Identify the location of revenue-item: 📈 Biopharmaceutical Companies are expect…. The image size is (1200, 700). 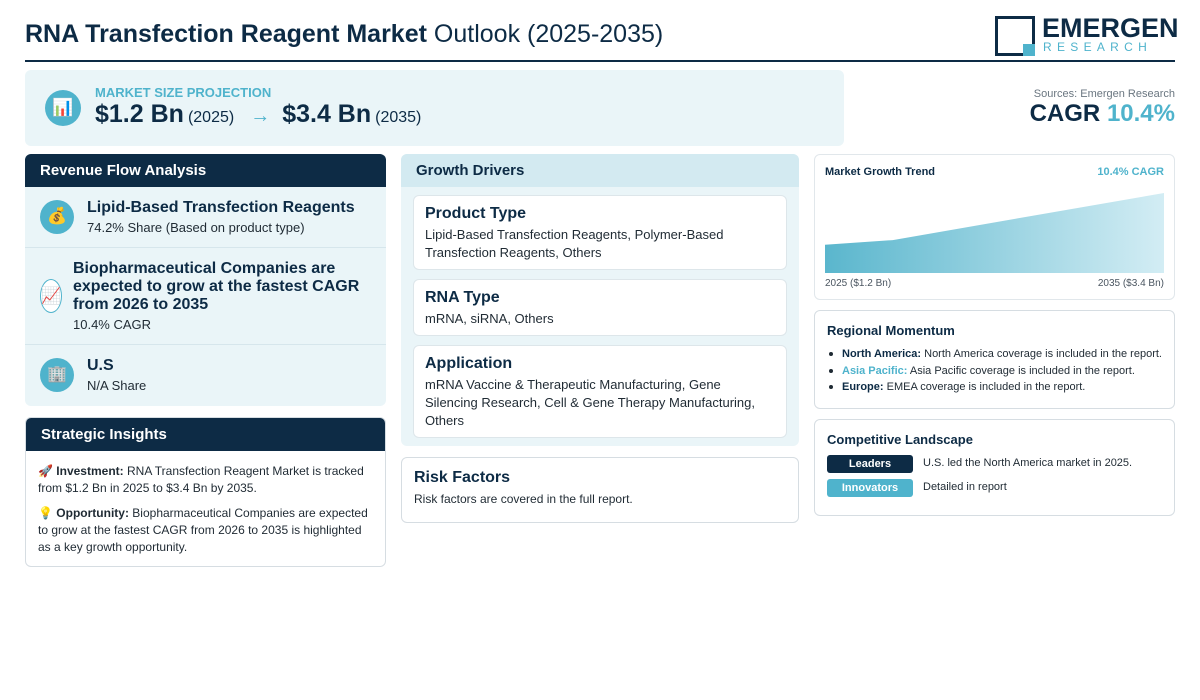
(205, 296).